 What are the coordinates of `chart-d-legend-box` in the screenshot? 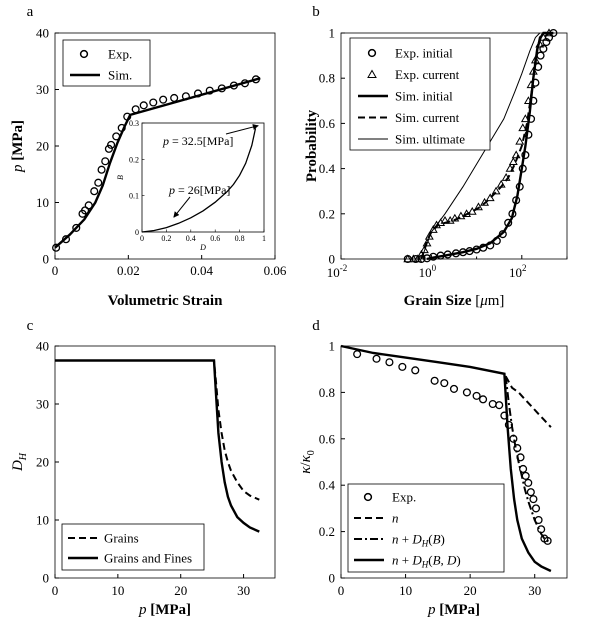 It's located at (426, 528).